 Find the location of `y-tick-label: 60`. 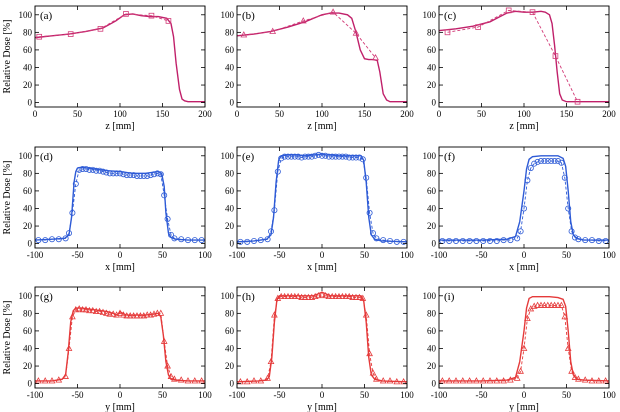

y-tick-label: 60 is located at coordinates (432, 50).